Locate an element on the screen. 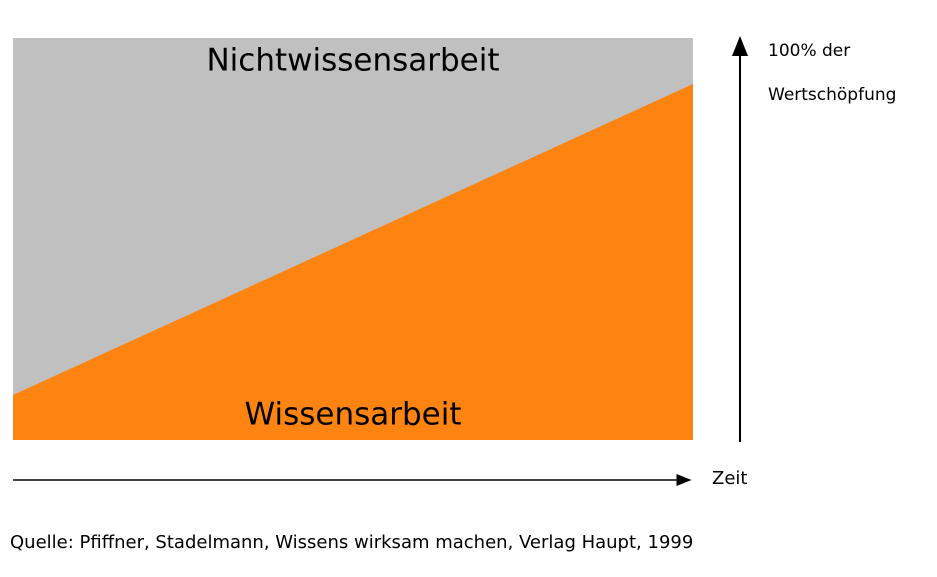 The width and height of the screenshot is (937, 577). lower-area-label: Wissensarbeit is located at coordinates (352, 415).